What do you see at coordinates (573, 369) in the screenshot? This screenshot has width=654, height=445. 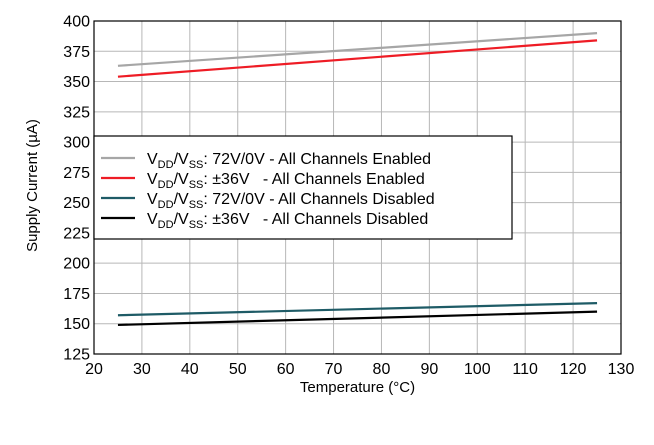 I see `x-tick-label: 120` at bounding box center [573, 369].